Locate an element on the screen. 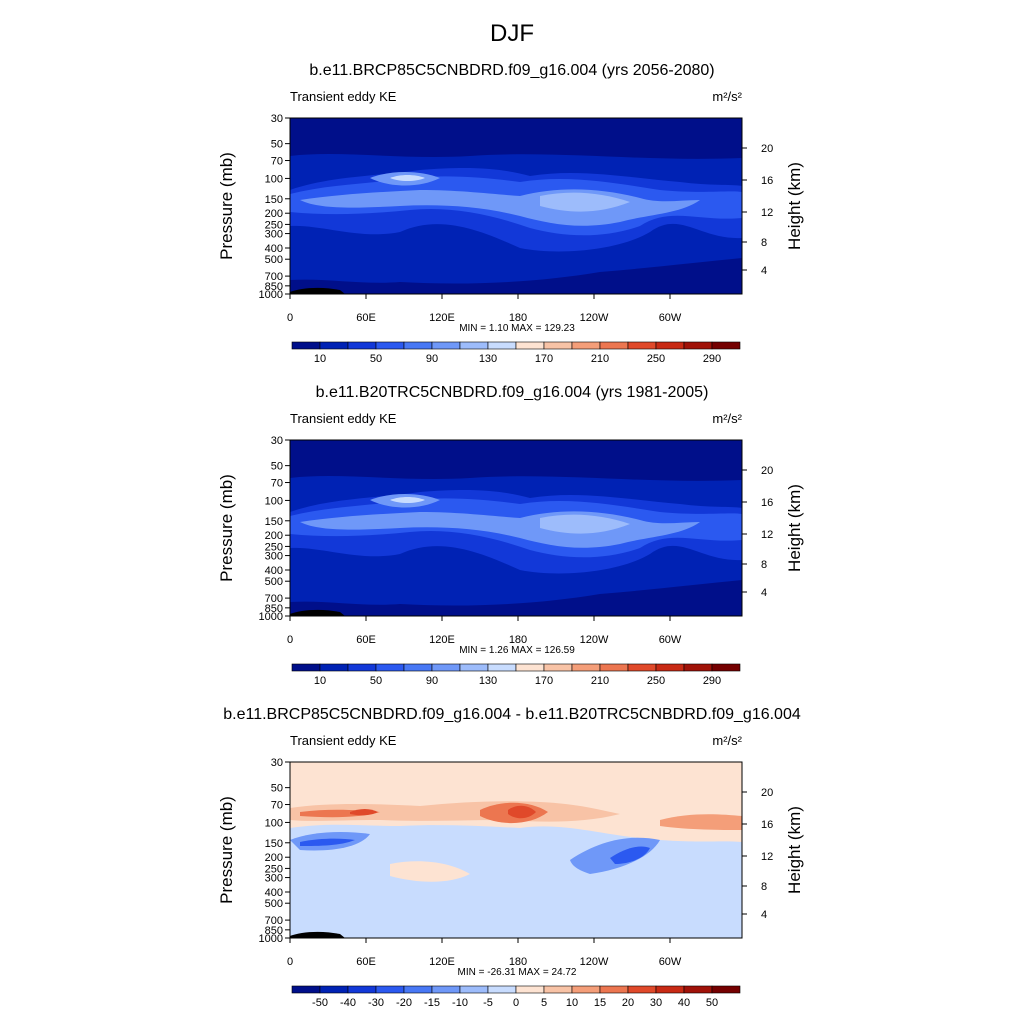 The image size is (1024, 1024). p-tick-label: 100 is located at coordinates (274, 179).